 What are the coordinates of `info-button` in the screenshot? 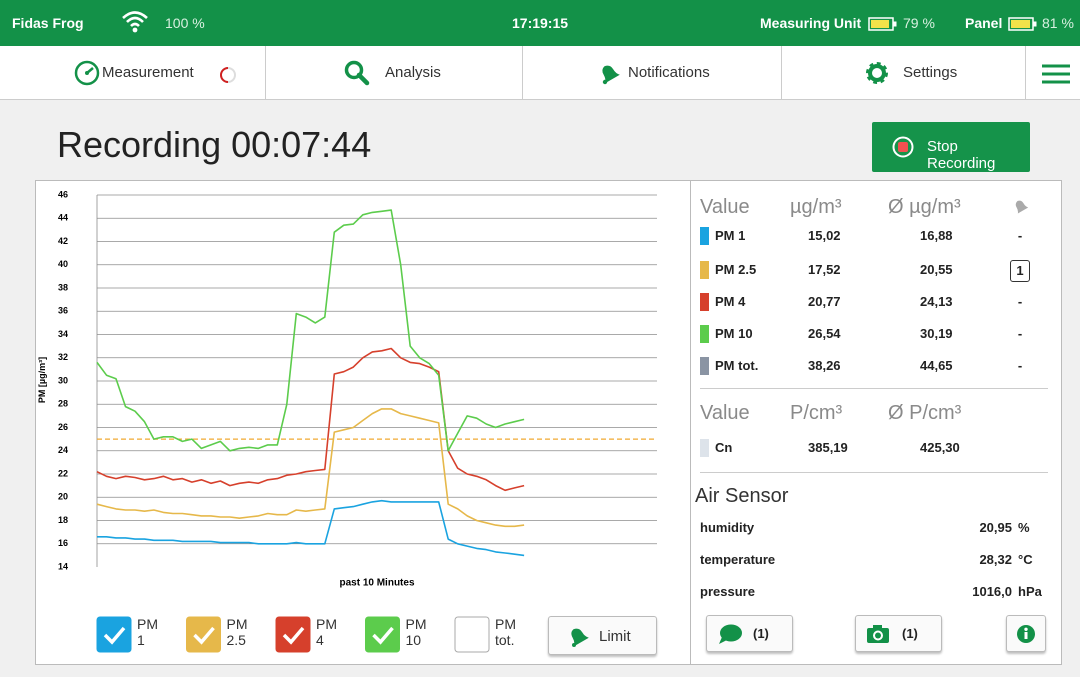 It's located at (1026, 633).